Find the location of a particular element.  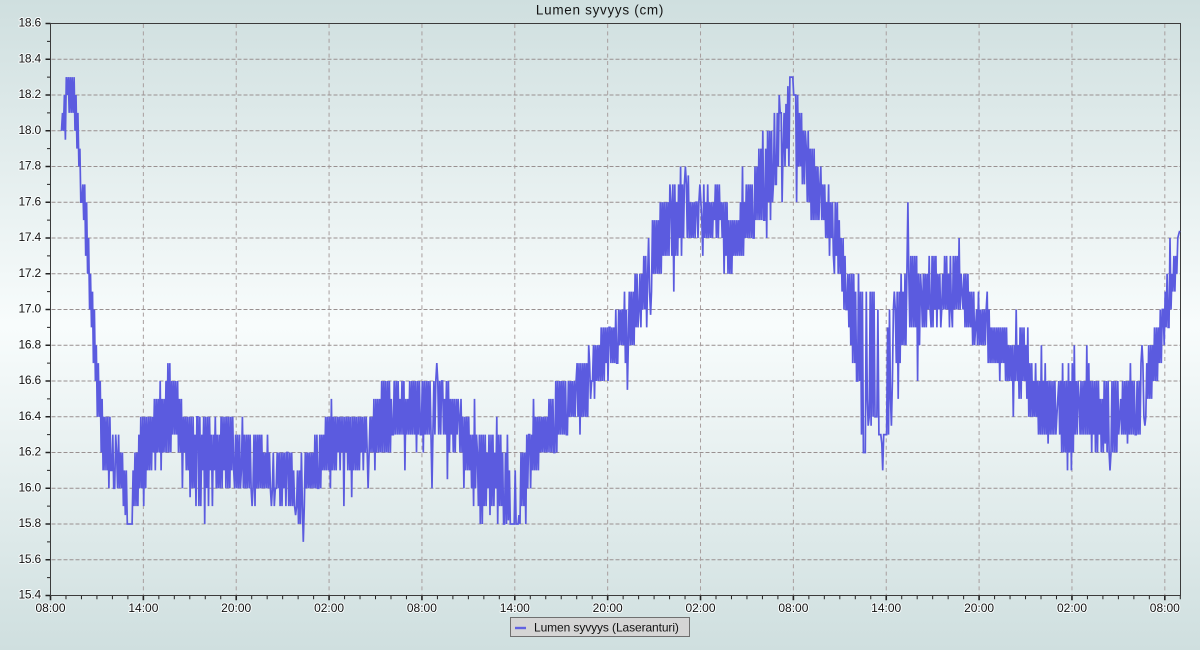

svg-text: 16.0 is located at coordinates (29, 487).